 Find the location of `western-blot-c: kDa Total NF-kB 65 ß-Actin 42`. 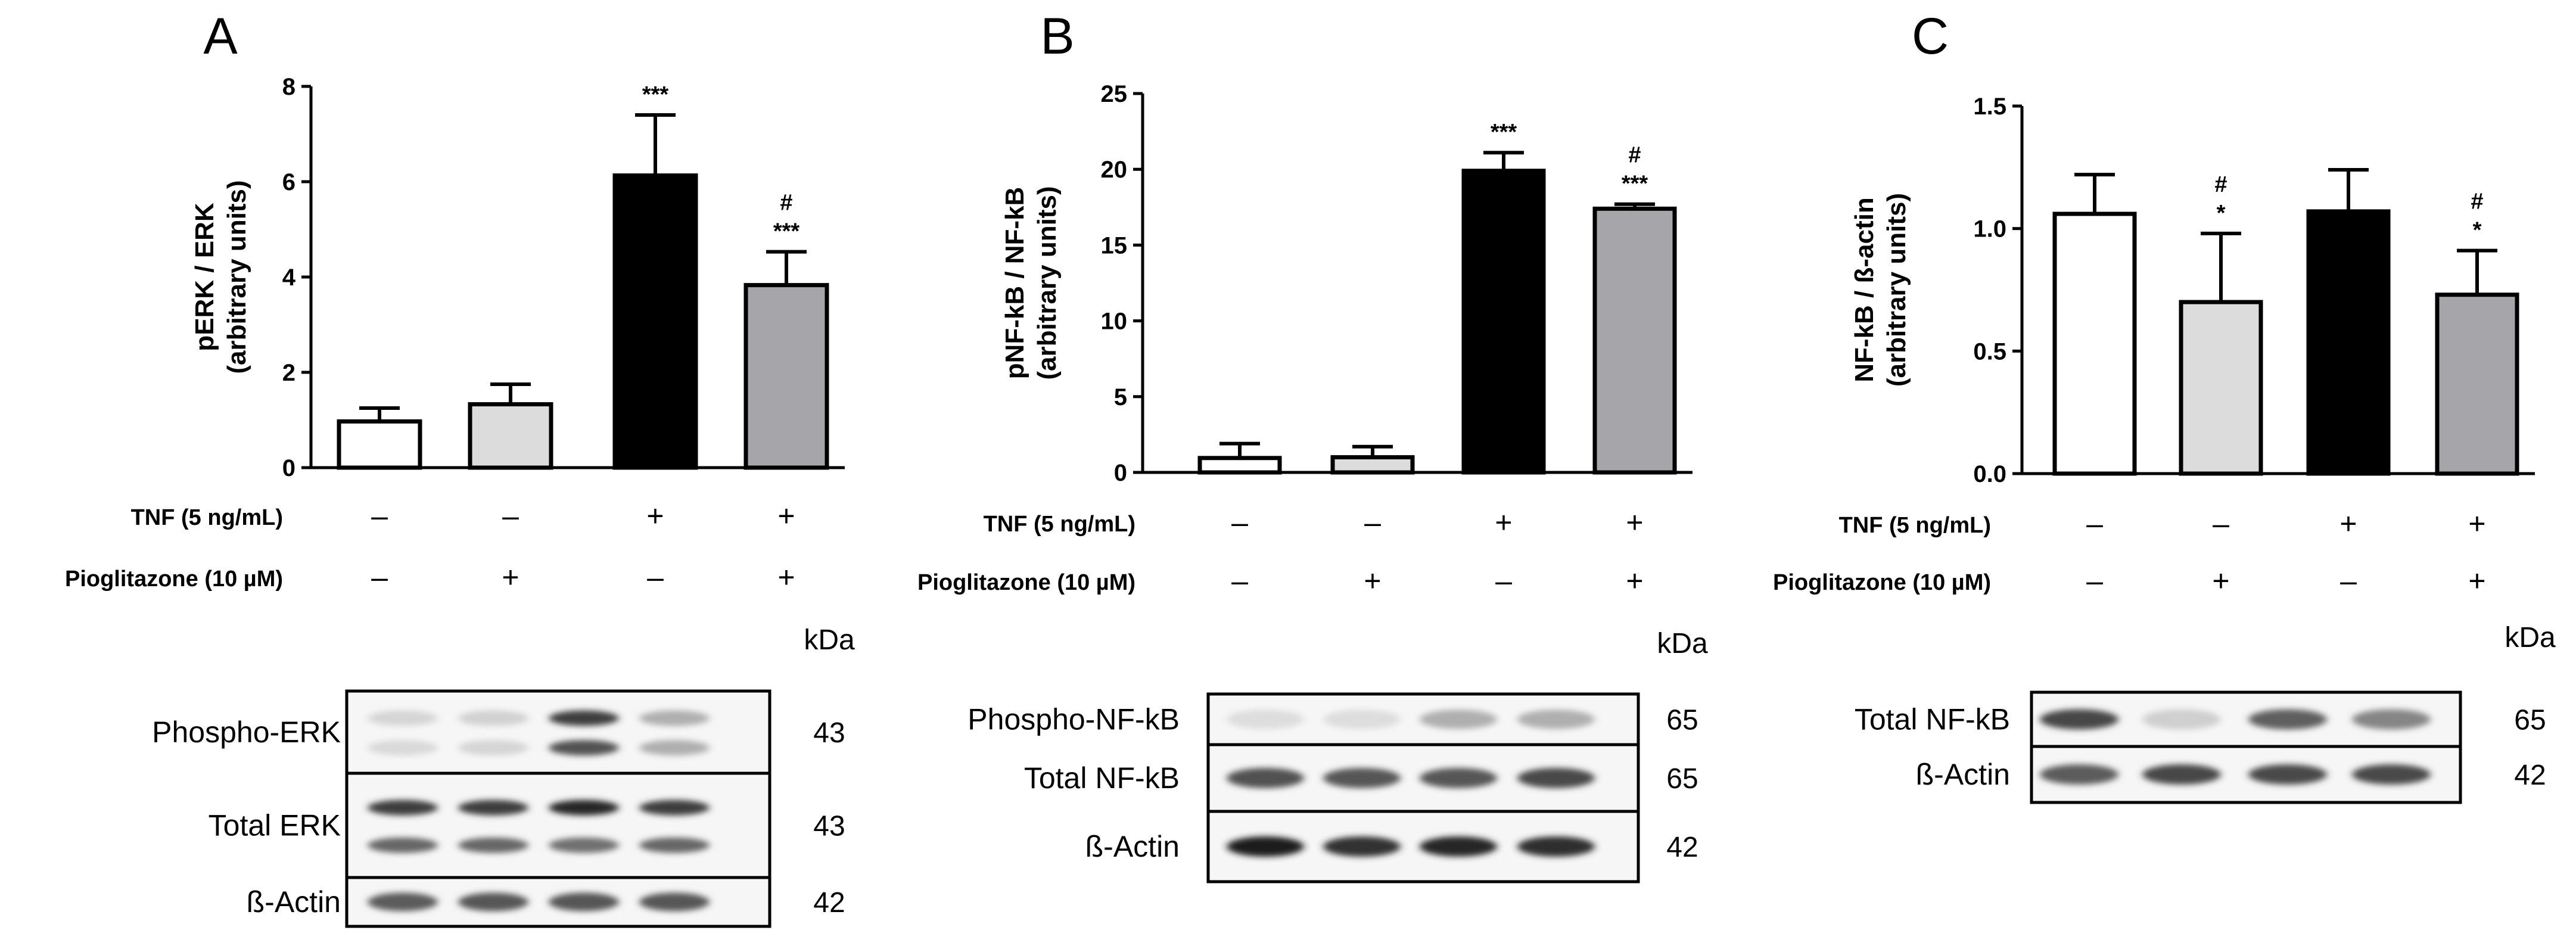

western-blot-c: kDa Total NF-kB 65 ß-Actin 42 is located at coordinates (2205, 713).